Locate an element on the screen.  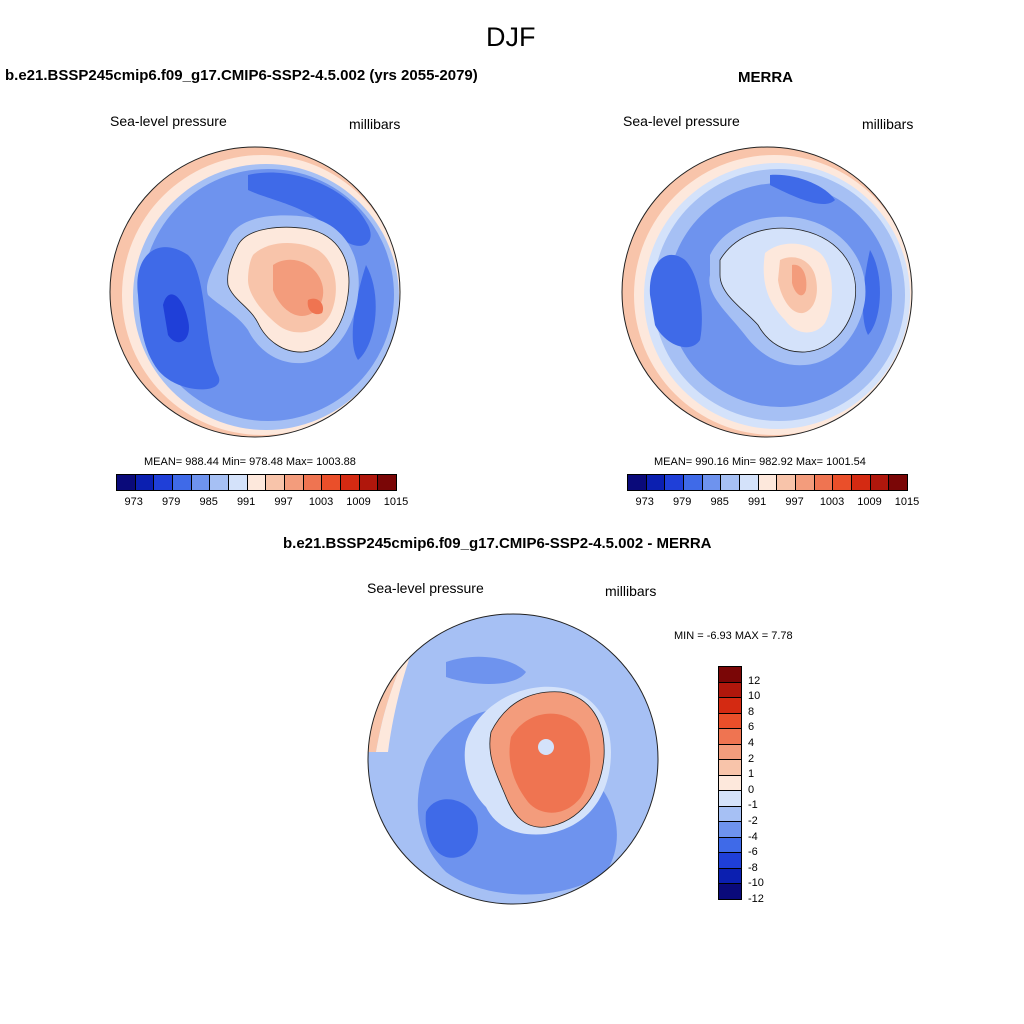
colorbar-tick-label: -2 is located at coordinates (753, 821).